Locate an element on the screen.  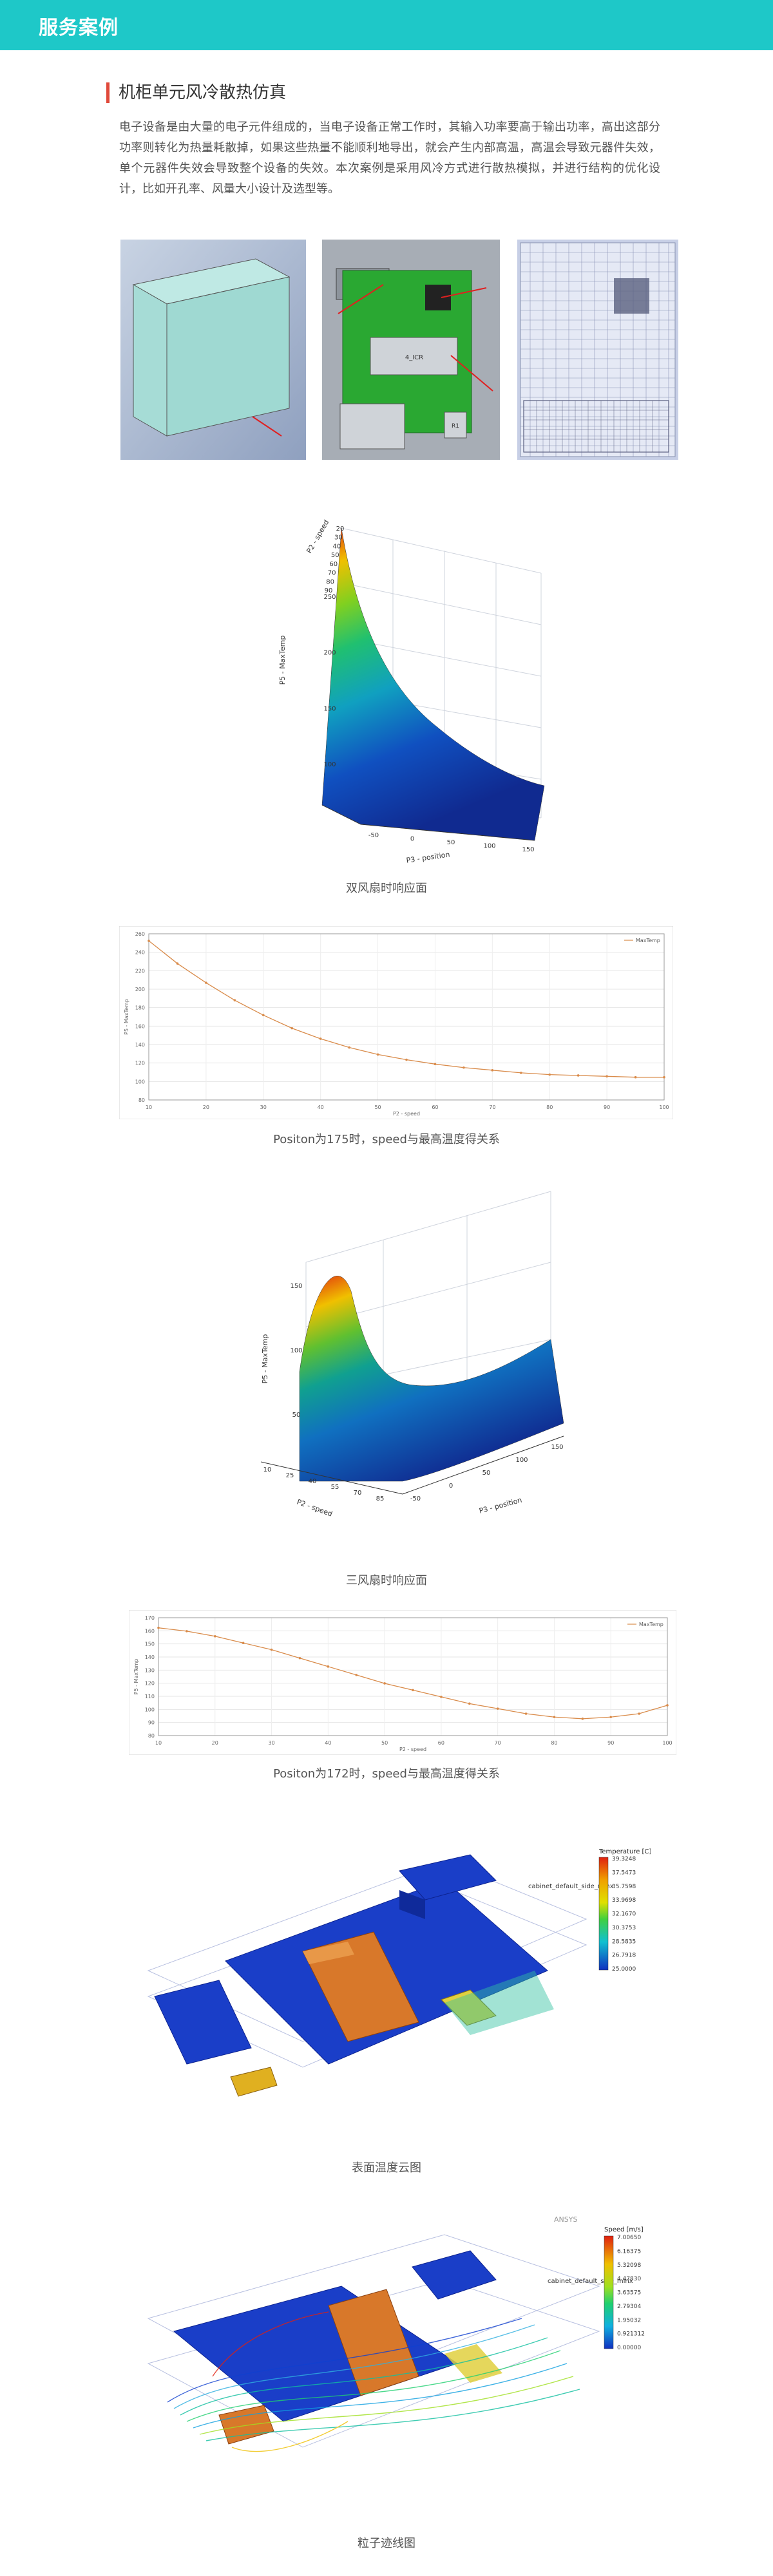
x-tick-label: 70 is located at coordinates (492, 1107).